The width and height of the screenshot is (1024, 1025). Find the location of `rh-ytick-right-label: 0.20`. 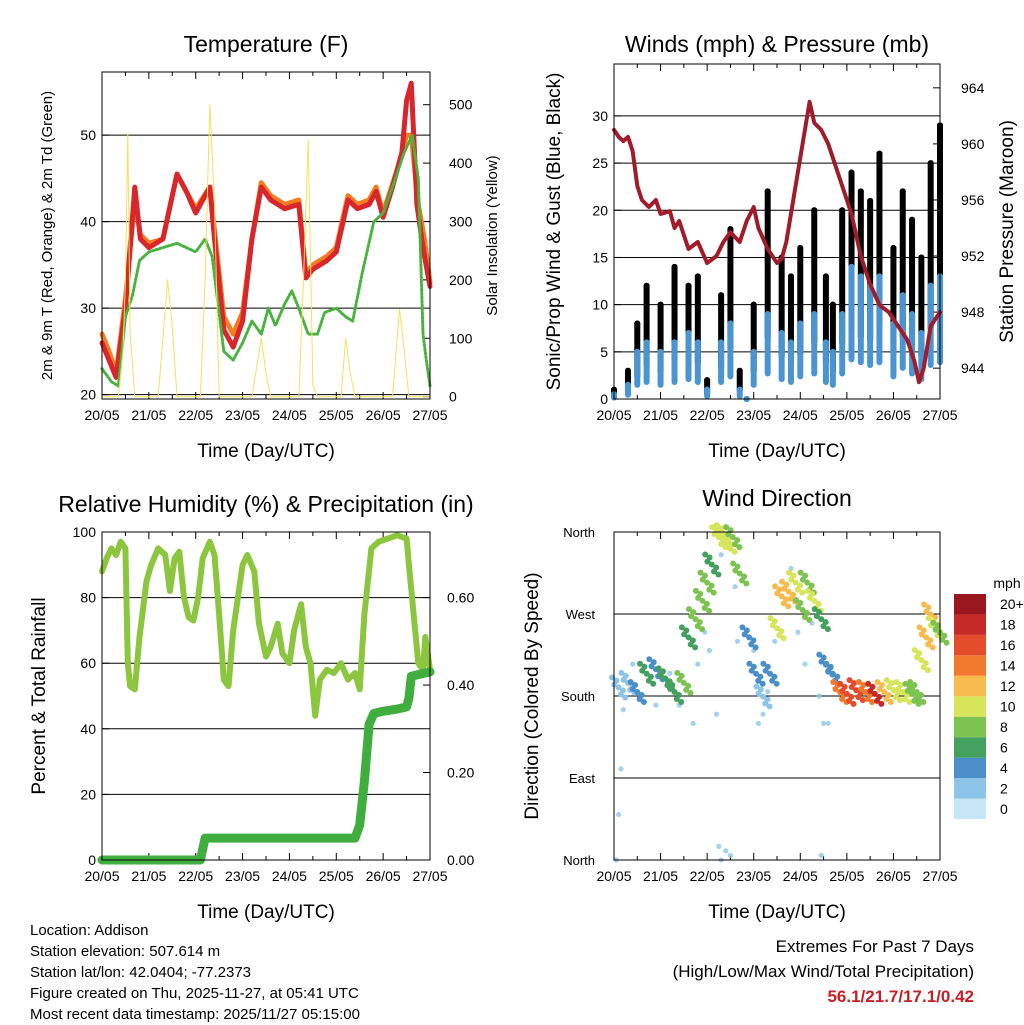

rh-ytick-right-label: 0.20 is located at coordinates (460, 773).